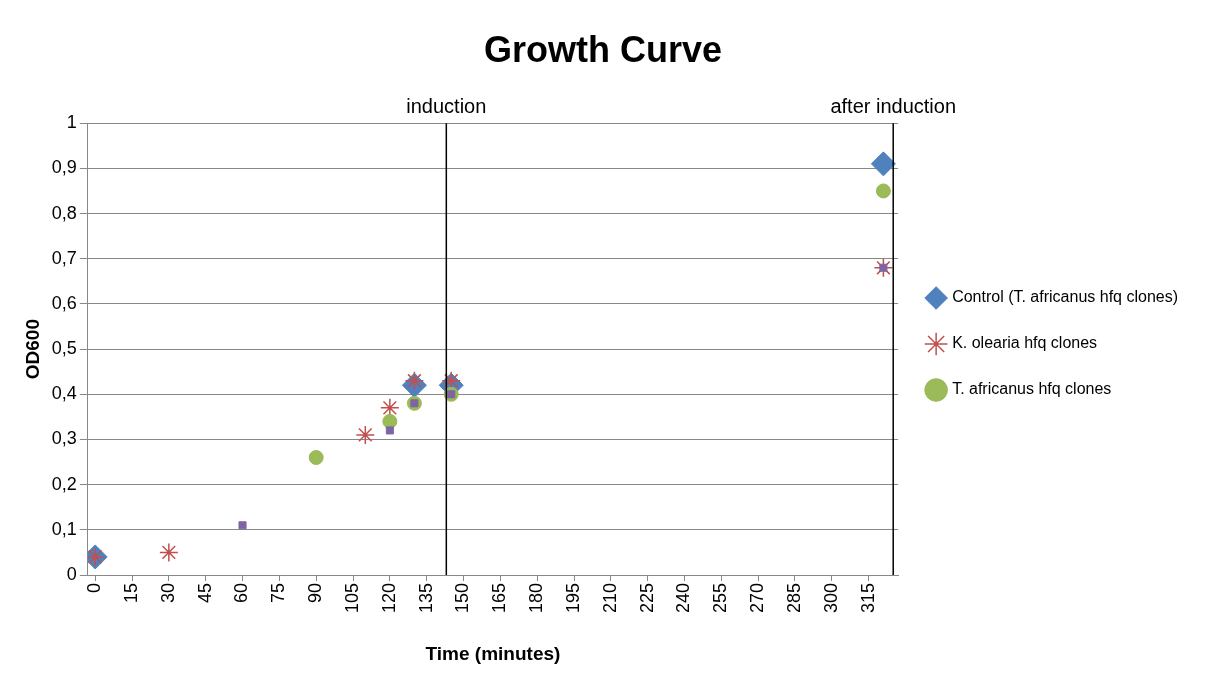 The image size is (1213, 684). Describe the element at coordinates (64, 257) in the screenshot. I see `y-tick-label: 0,7` at that location.